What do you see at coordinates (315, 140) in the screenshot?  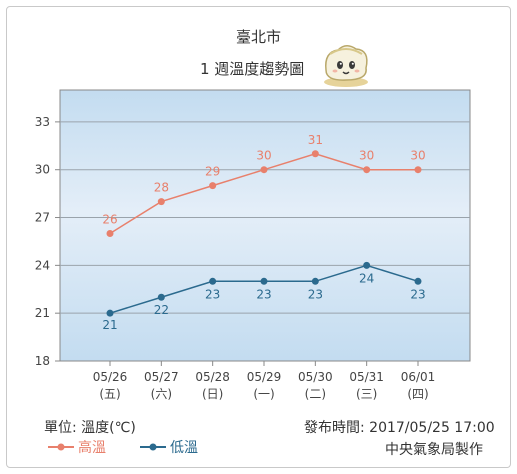 I see `data-label: 31` at bounding box center [315, 140].